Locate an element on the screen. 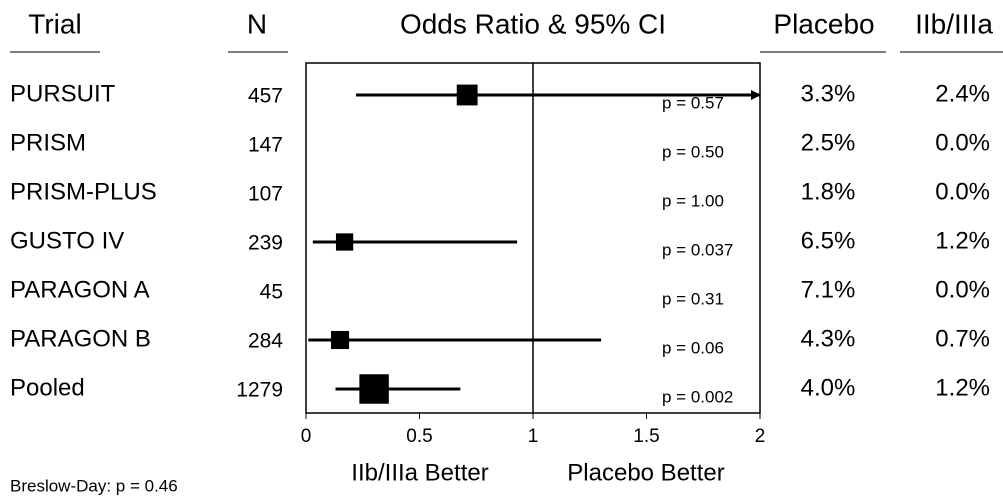 The image size is (1003, 498). x-tick-label: 1.5 is located at coordinates (646, 436).